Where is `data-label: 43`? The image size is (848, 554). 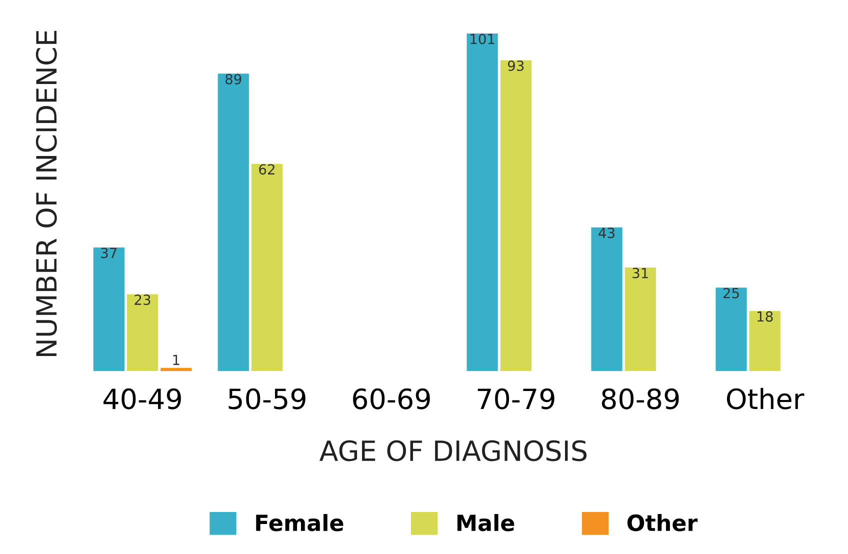
data-label: 43 is located at coordinates (606, 233).